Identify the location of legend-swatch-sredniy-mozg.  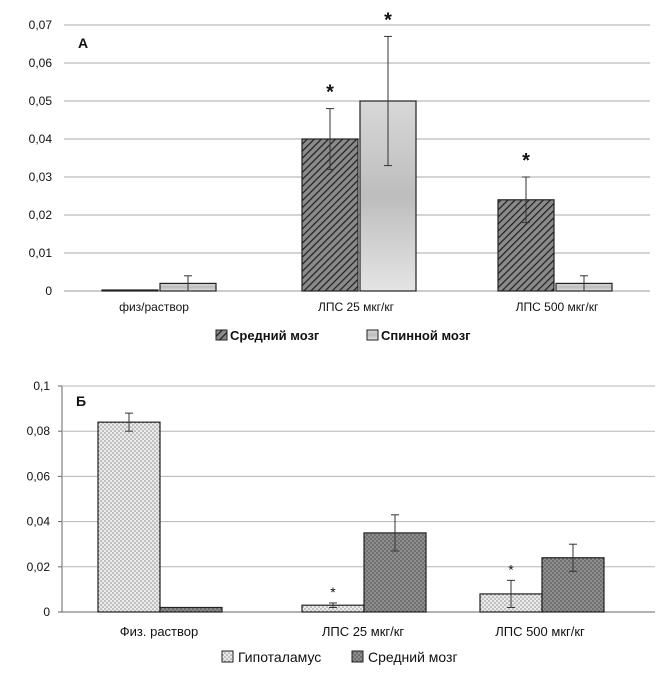
(221, 335).